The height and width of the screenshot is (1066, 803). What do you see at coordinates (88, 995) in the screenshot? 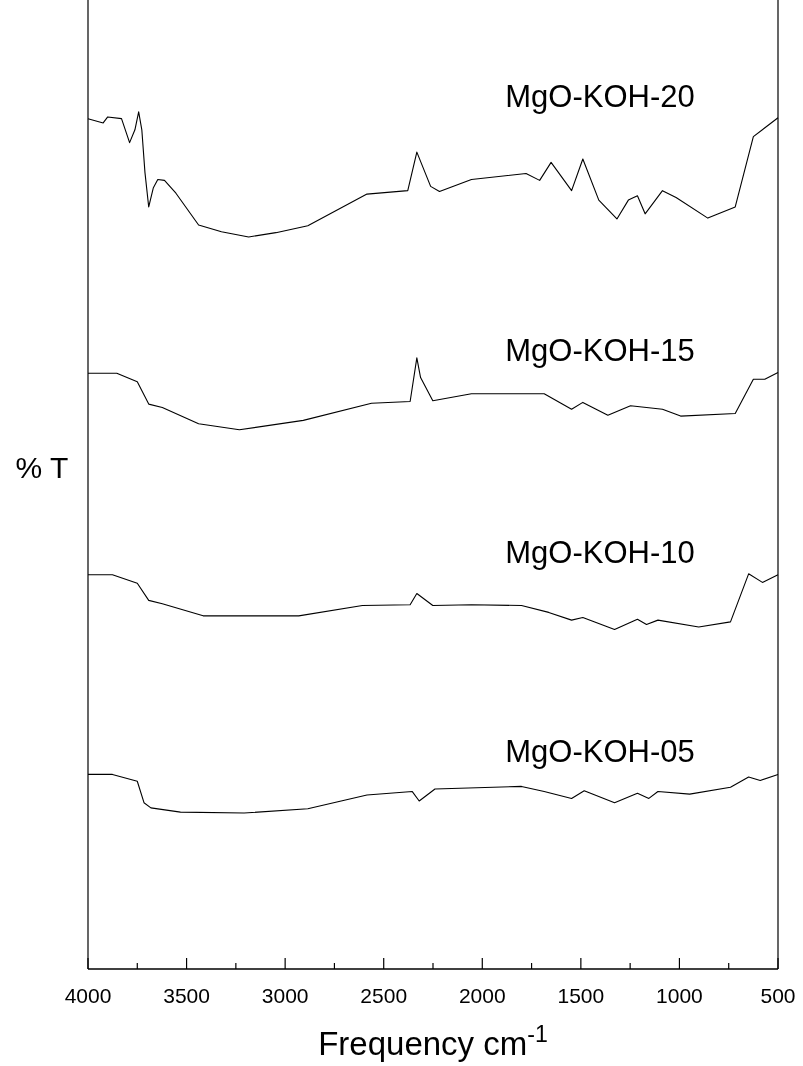
I see `x-tick-label: 4000` at bounding box center [88, 995].